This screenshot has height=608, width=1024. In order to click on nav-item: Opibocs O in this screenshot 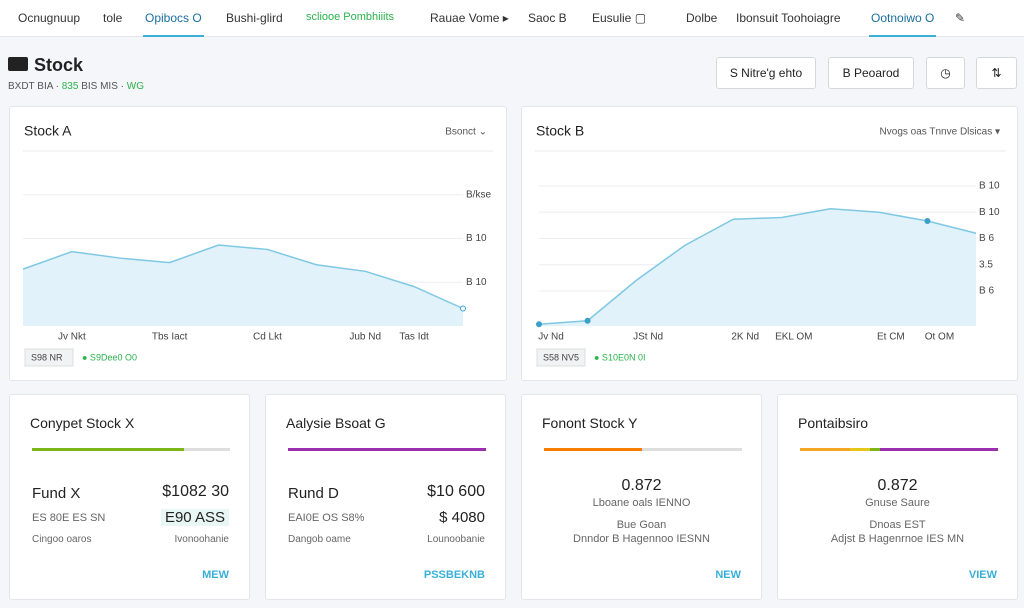, I will do `click(173, 24)`.